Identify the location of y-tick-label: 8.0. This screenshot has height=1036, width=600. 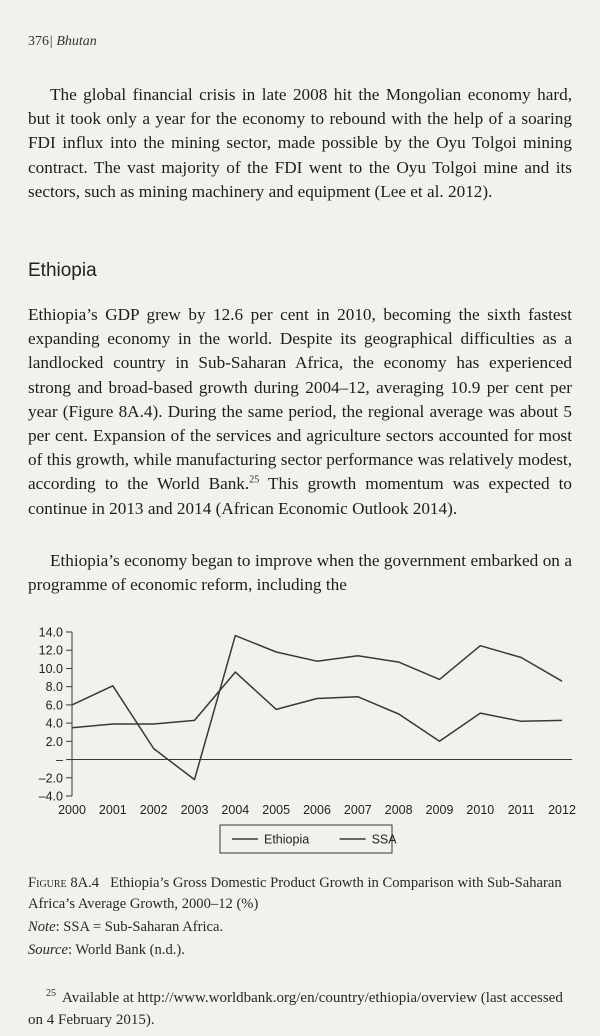
(54, 687).